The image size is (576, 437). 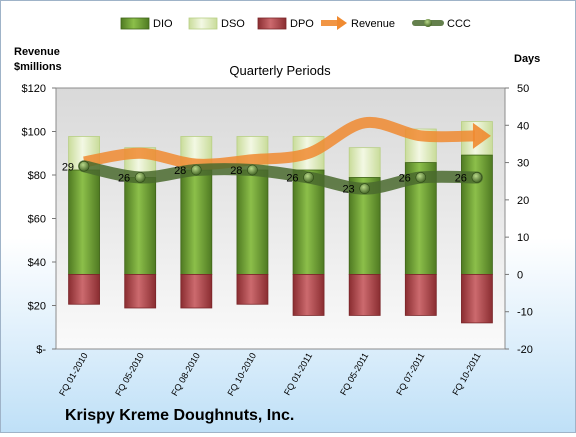 What do you see at coordinates (519, 219) in the screenshot?
I see `right-axis: -20 -10 0 10 20 30 40 50` at bounding box center [519, 219].